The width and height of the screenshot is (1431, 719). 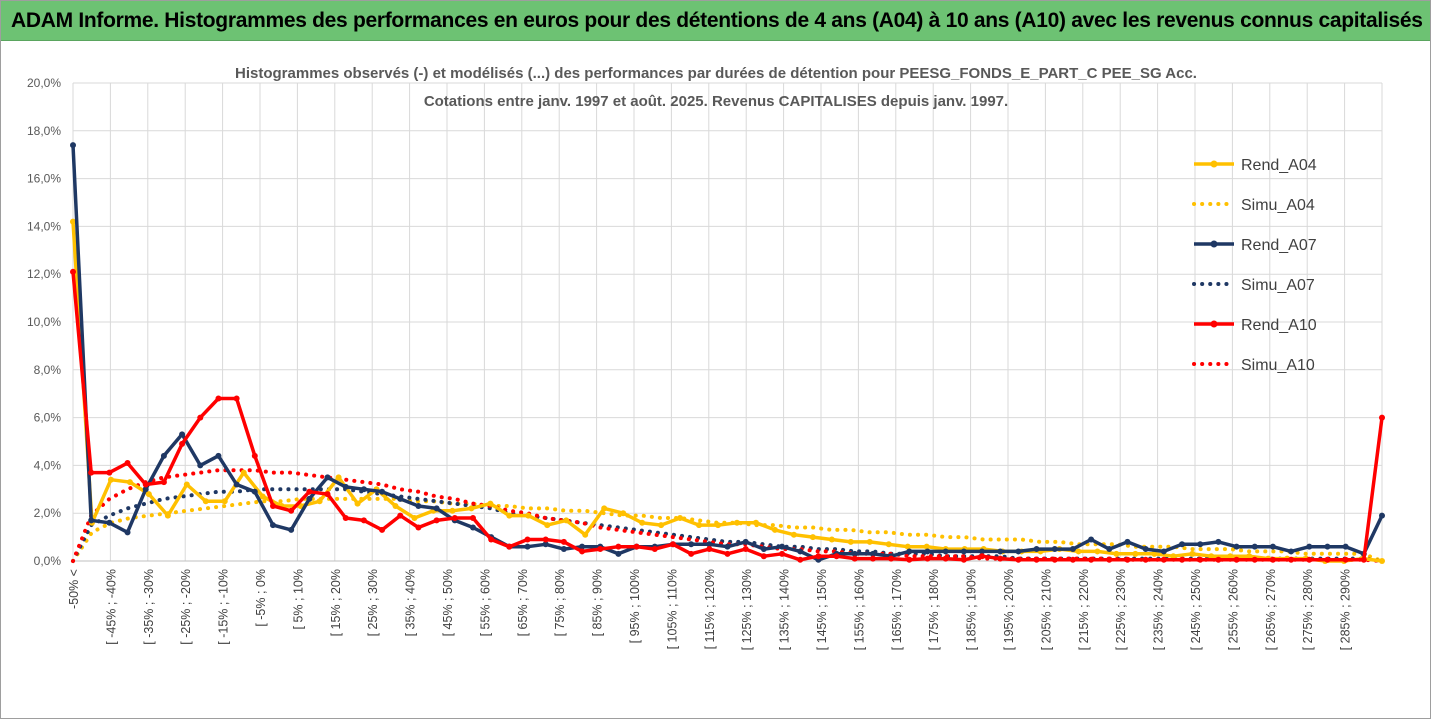 I want to click on legend-label-rend_a04: Rend_A04, so click(x=1279, y=165).